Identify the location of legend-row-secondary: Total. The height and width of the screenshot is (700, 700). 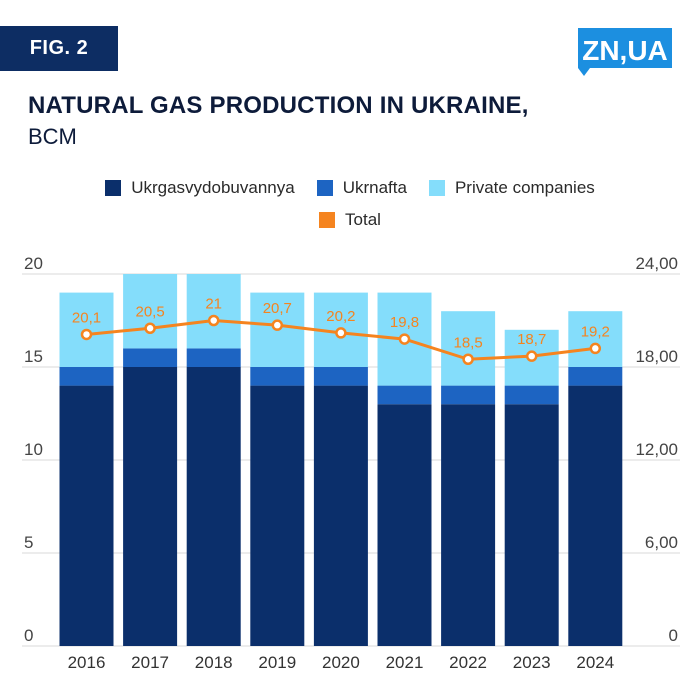
(350, 220).